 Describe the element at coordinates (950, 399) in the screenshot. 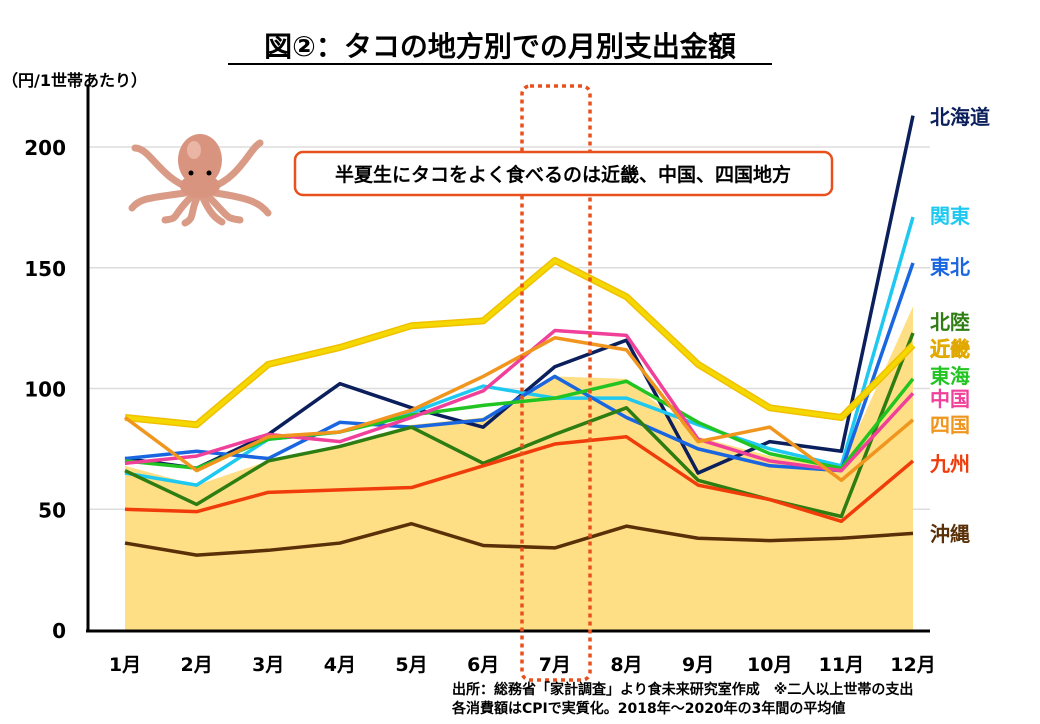

I see `series-label: 中国` at that location.